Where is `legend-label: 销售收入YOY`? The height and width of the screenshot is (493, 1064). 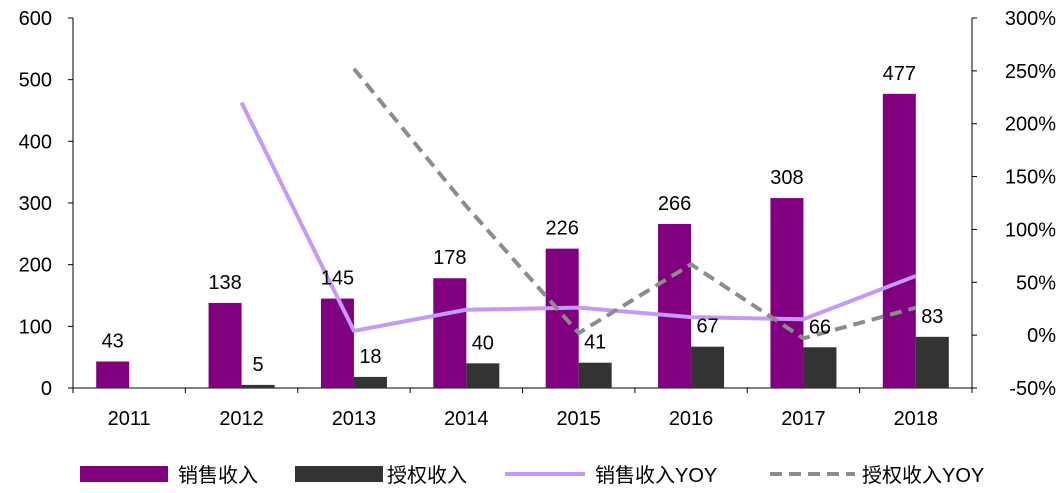 legend-label: 销售收入YOY is located at coordinates (656, 475).